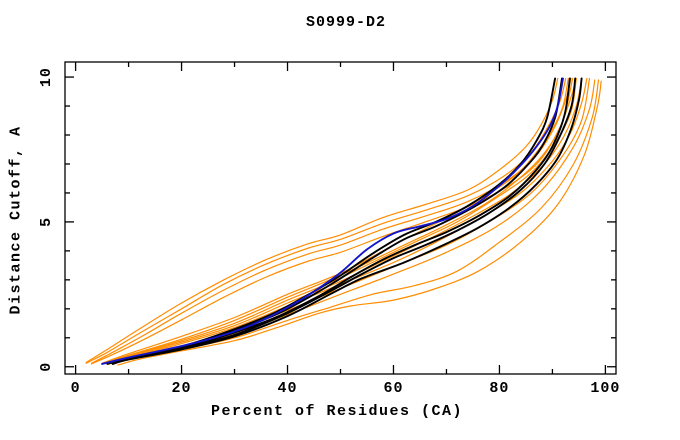 This screenshot has height=440, width=680. I want to click on y-tick-label: 10, so click(46, 77).